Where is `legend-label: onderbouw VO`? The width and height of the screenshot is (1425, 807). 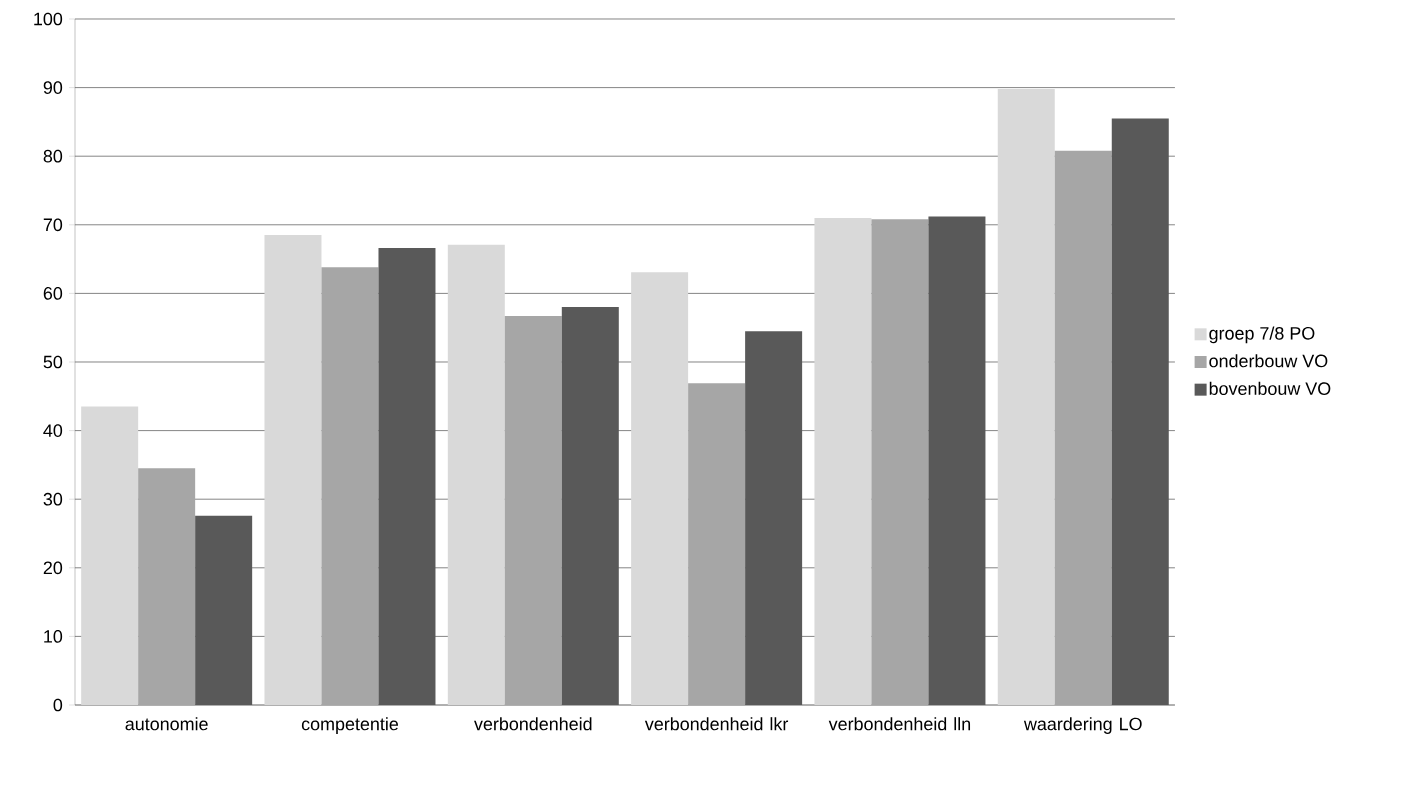 legend-label: onderbouw VO is located at coordinates (1268, 361).